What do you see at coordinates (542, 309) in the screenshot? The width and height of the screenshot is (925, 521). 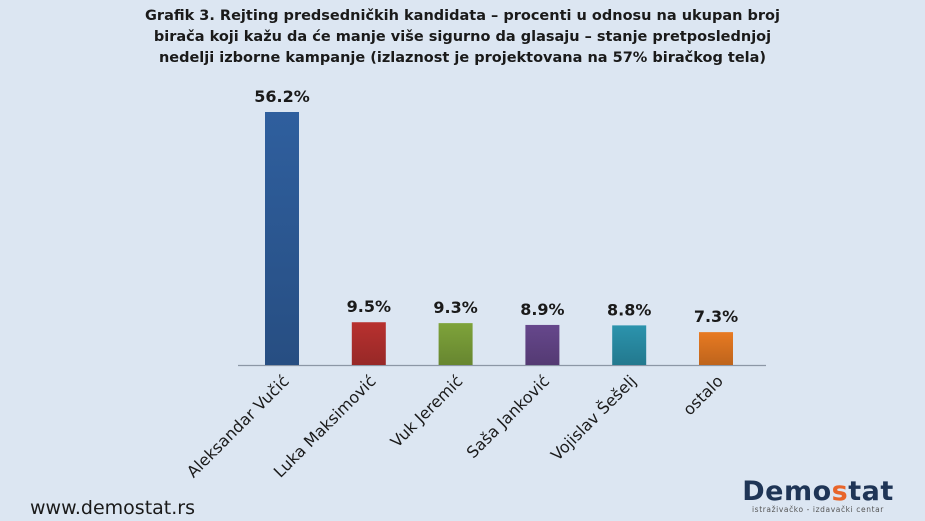 I see `data-label: 8.9%` at bounding box center [542, 309].